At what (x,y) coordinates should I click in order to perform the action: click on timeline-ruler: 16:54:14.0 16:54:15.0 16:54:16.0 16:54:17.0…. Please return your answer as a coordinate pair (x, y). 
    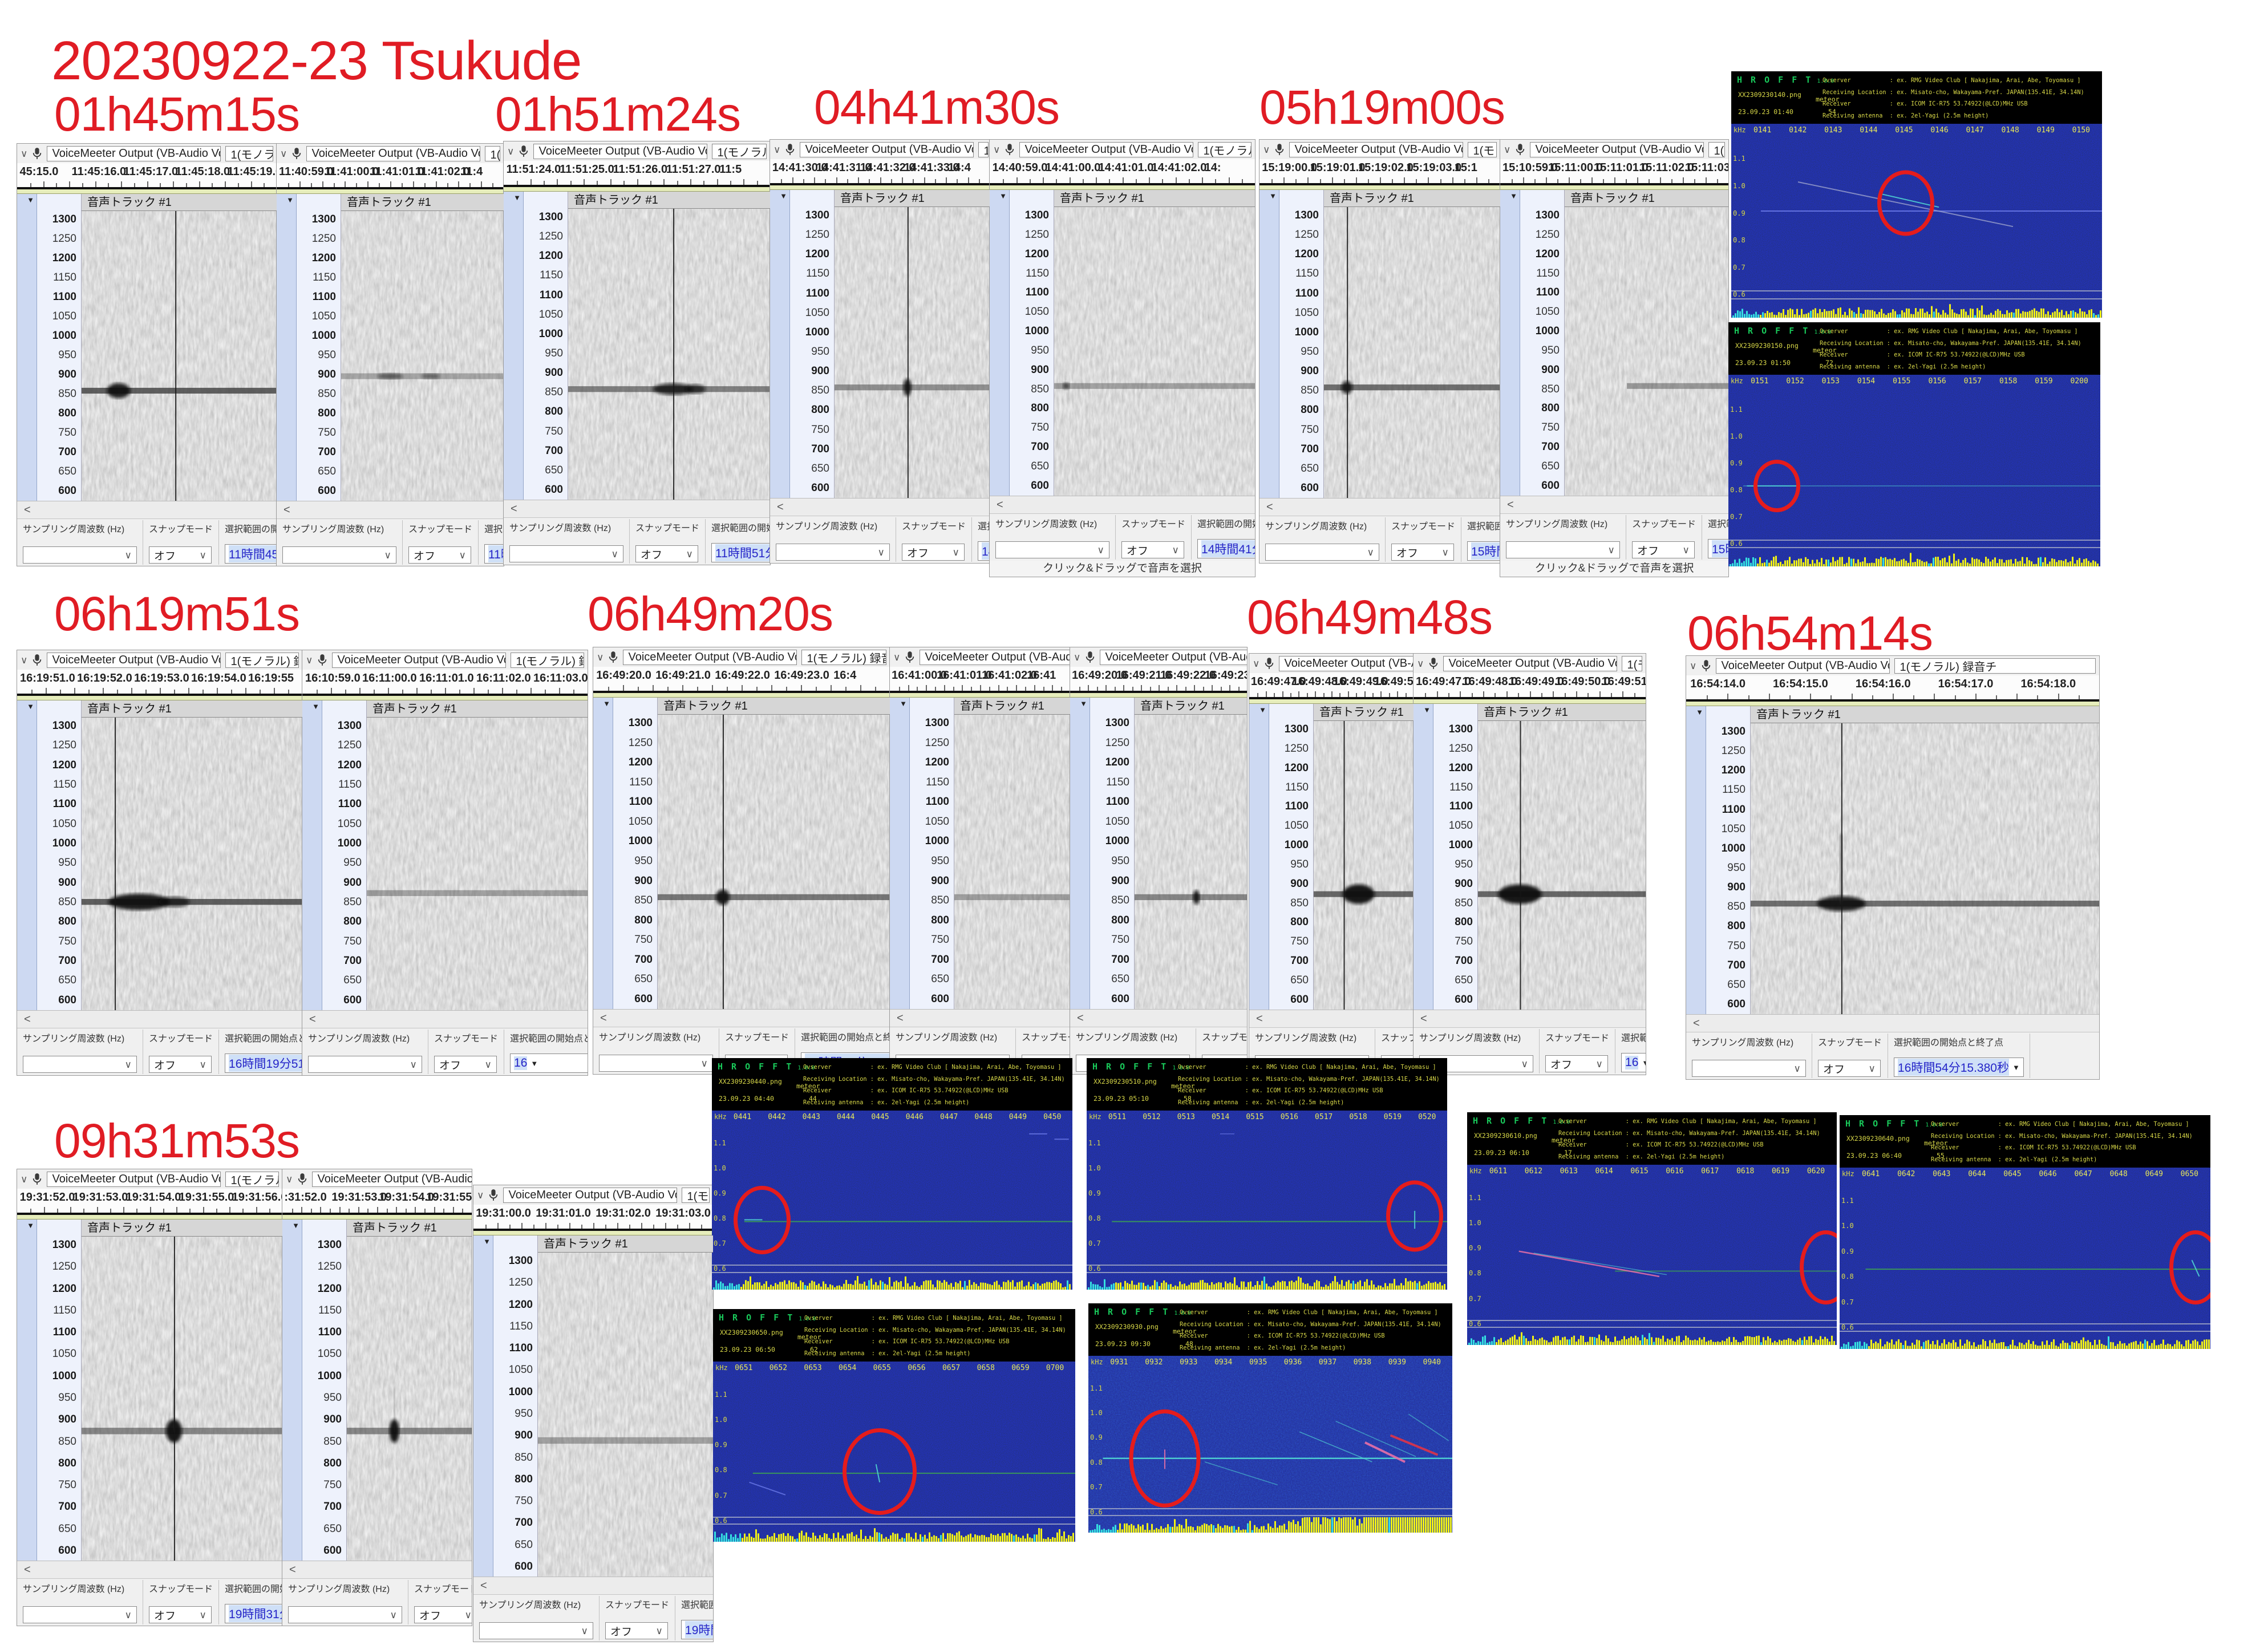
    Looking at the image, I should click on (1892, 688).